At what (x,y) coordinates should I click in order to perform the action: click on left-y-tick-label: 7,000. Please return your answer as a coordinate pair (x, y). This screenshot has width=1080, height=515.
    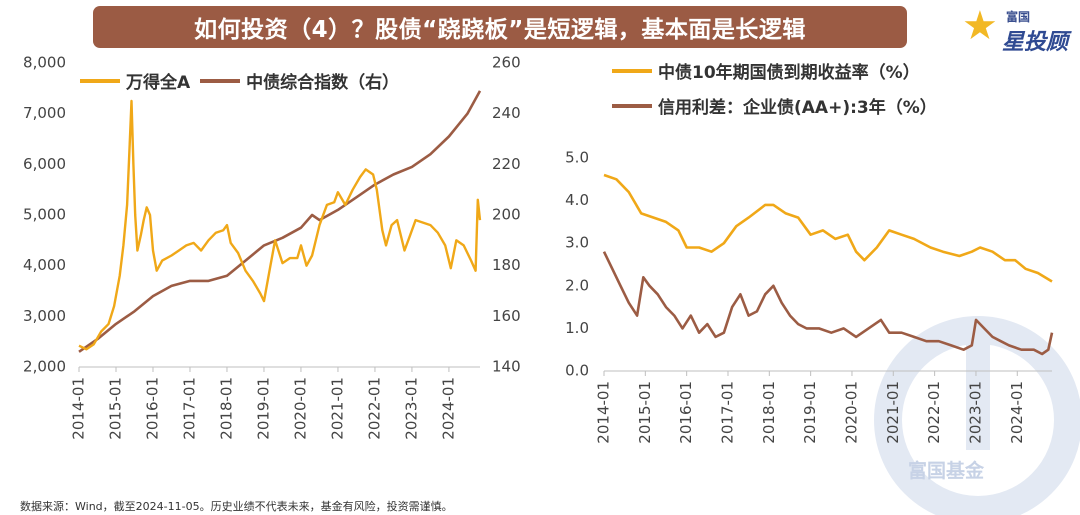
    Looking at the image, I should click on (44, 113).